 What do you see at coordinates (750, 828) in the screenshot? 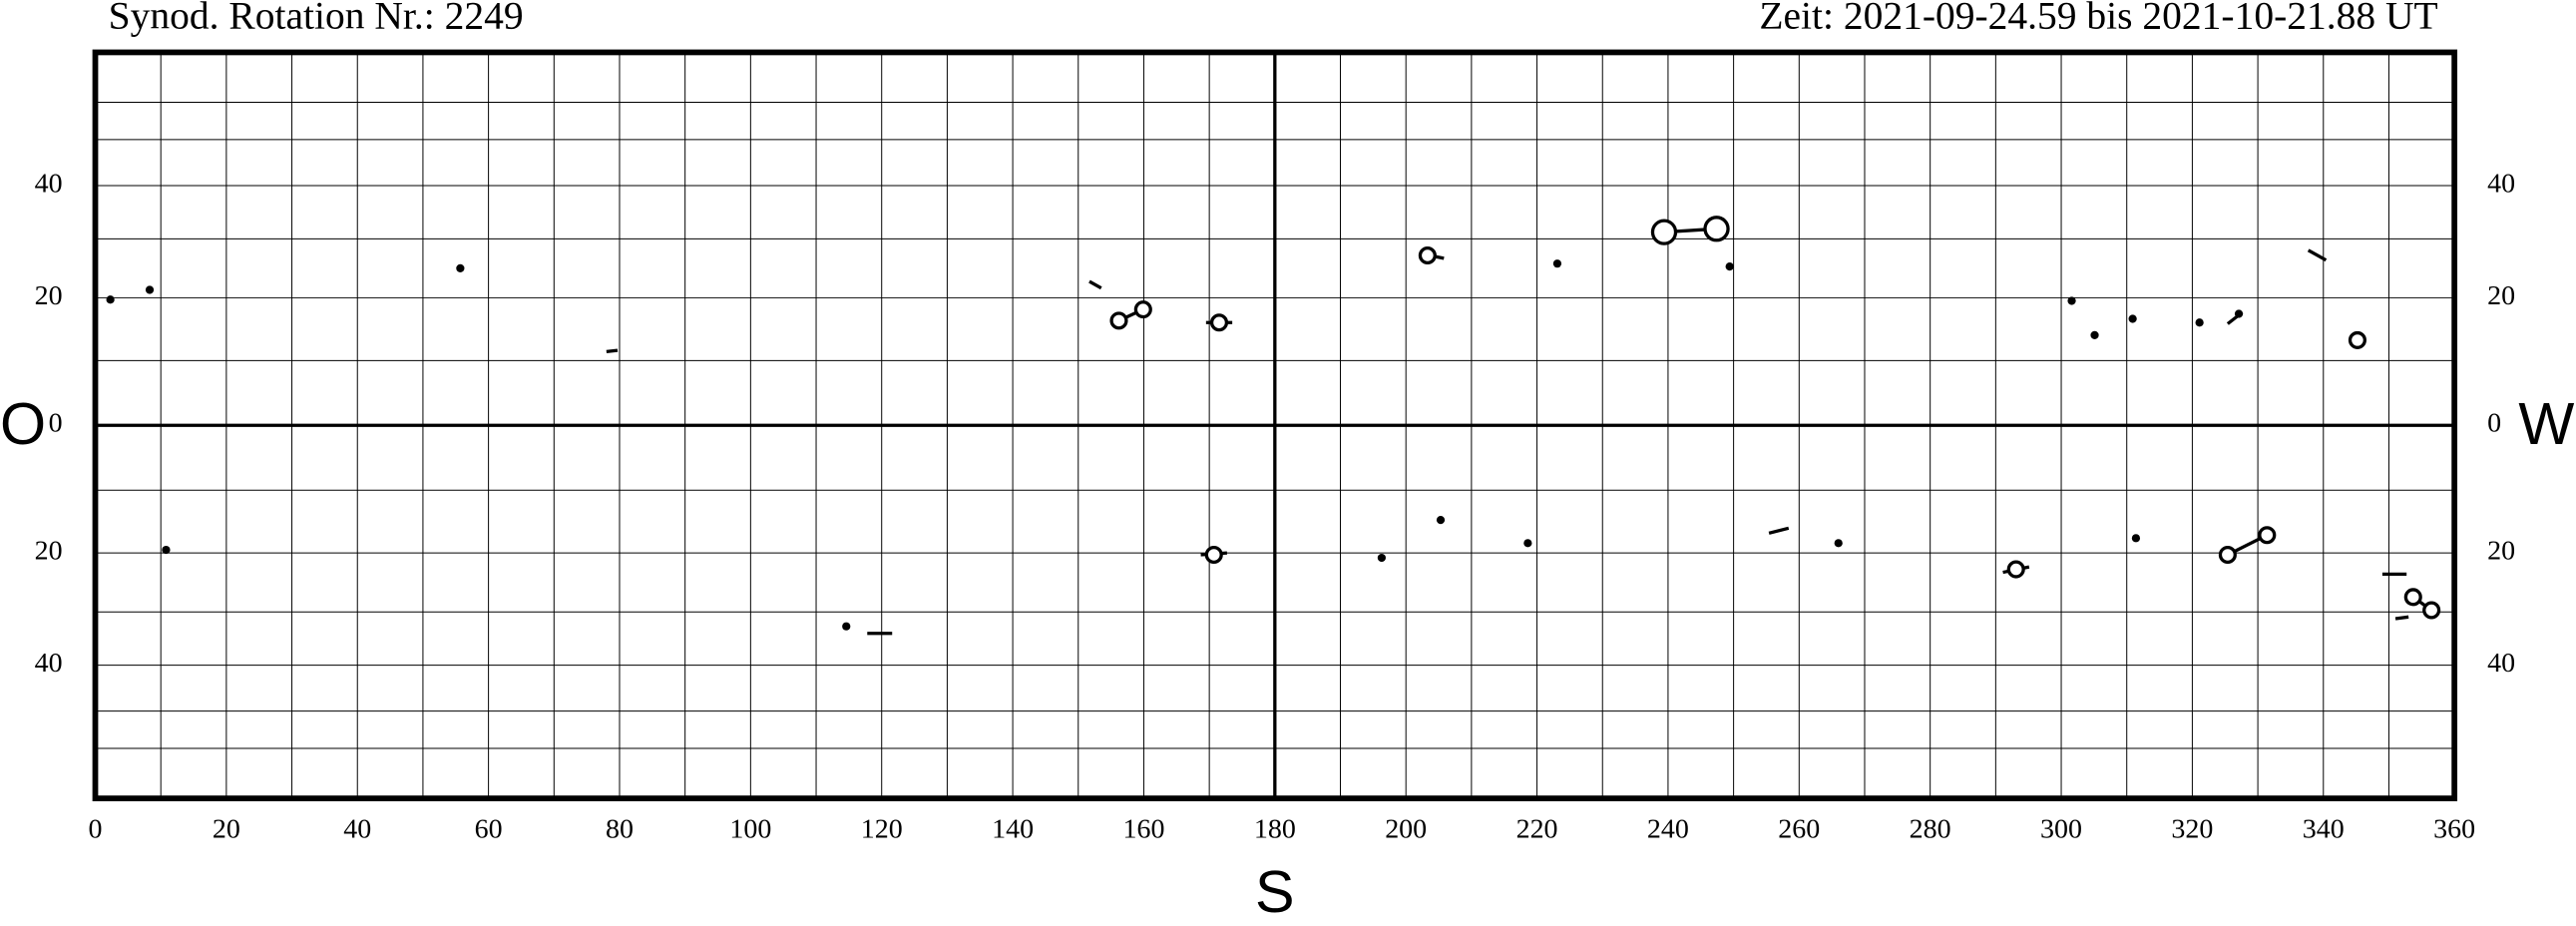
I see `x-tick-label: 100` at bounding box center [750, 828].